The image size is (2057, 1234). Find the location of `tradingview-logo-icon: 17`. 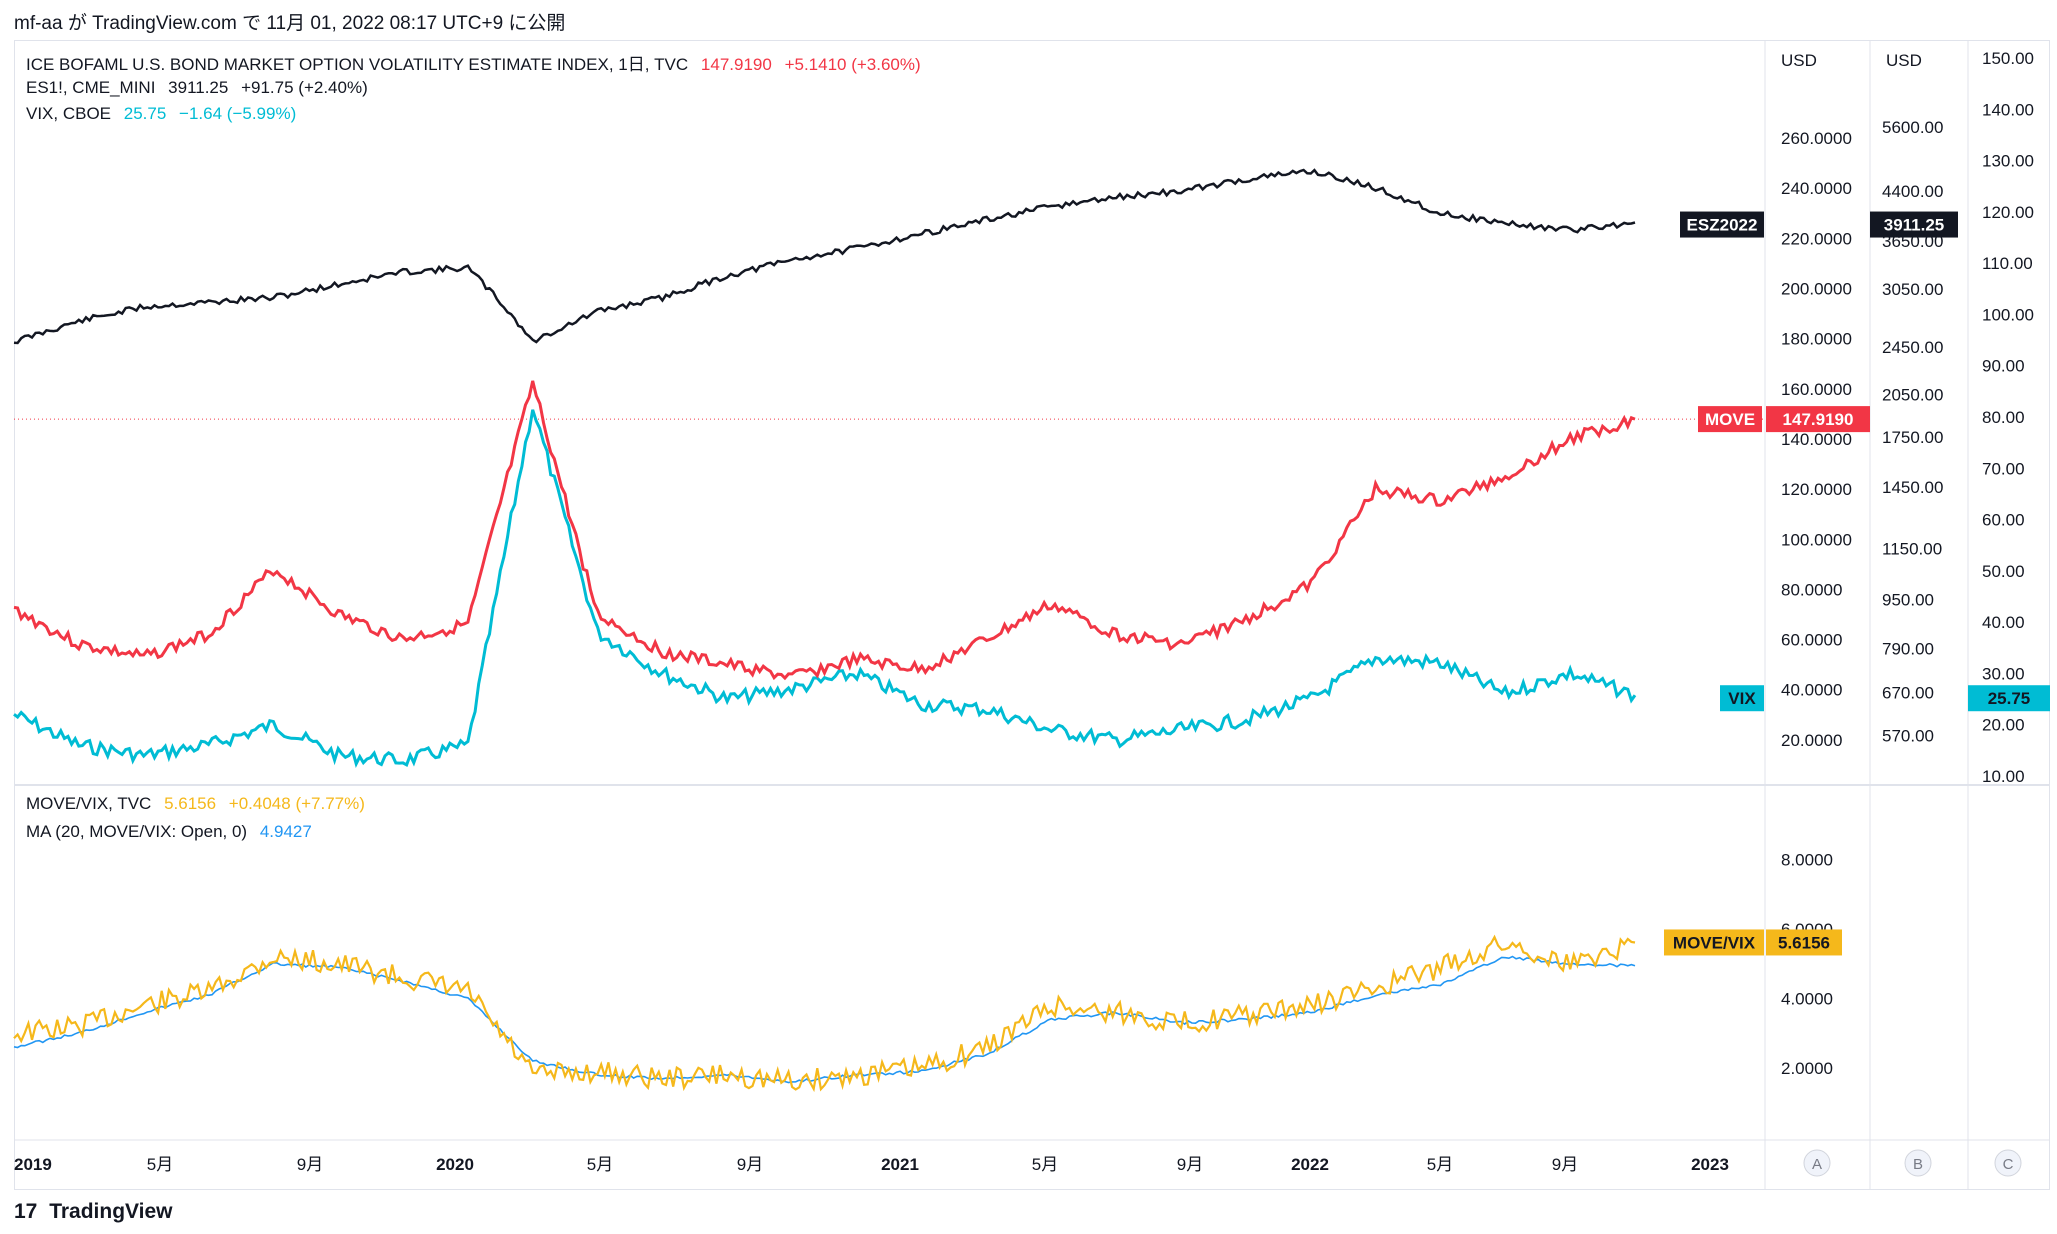

tradingview-logo-icon: 17 is located at coordinates (26, 1211).